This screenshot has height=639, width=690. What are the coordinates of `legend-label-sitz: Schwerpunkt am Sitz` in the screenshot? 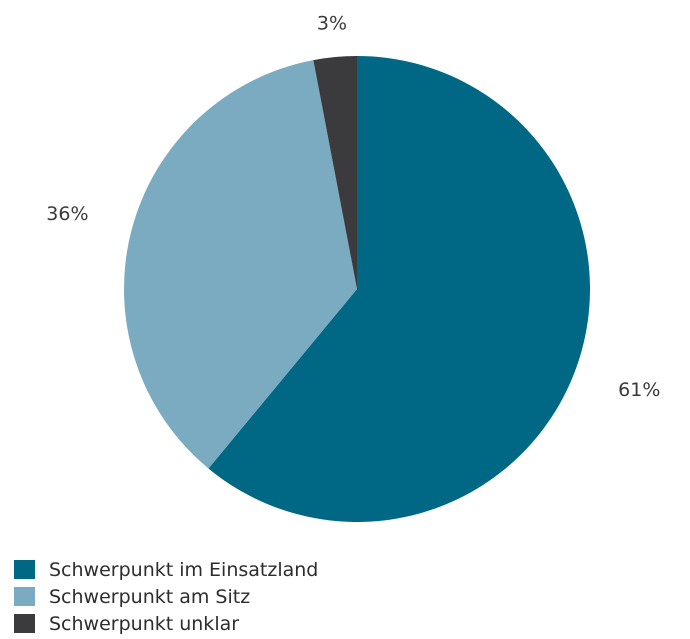 It's located at (150, 596).